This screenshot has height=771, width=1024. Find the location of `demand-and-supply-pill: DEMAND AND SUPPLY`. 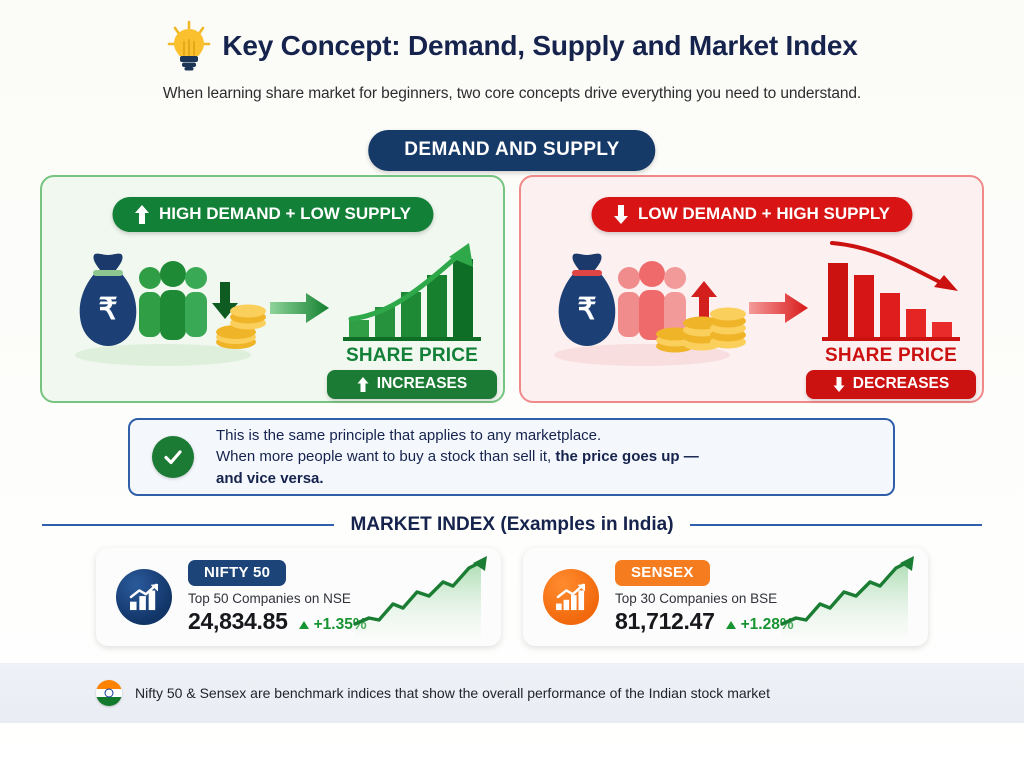

demand-and-supply-pill: DEMAND AND SUPPLY is located at coordinates (512, 150).